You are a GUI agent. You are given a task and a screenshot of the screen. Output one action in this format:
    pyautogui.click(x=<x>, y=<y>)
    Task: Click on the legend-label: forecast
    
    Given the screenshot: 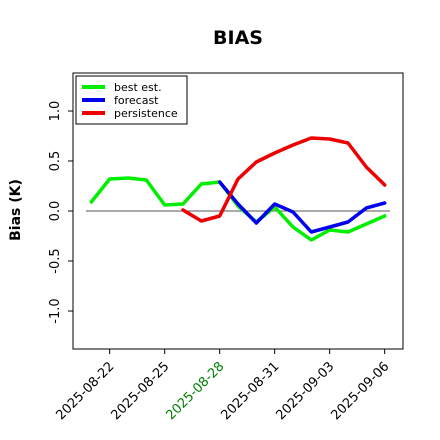 What is the action you would take?
    pyautogui.click(x=136, y=100)
    